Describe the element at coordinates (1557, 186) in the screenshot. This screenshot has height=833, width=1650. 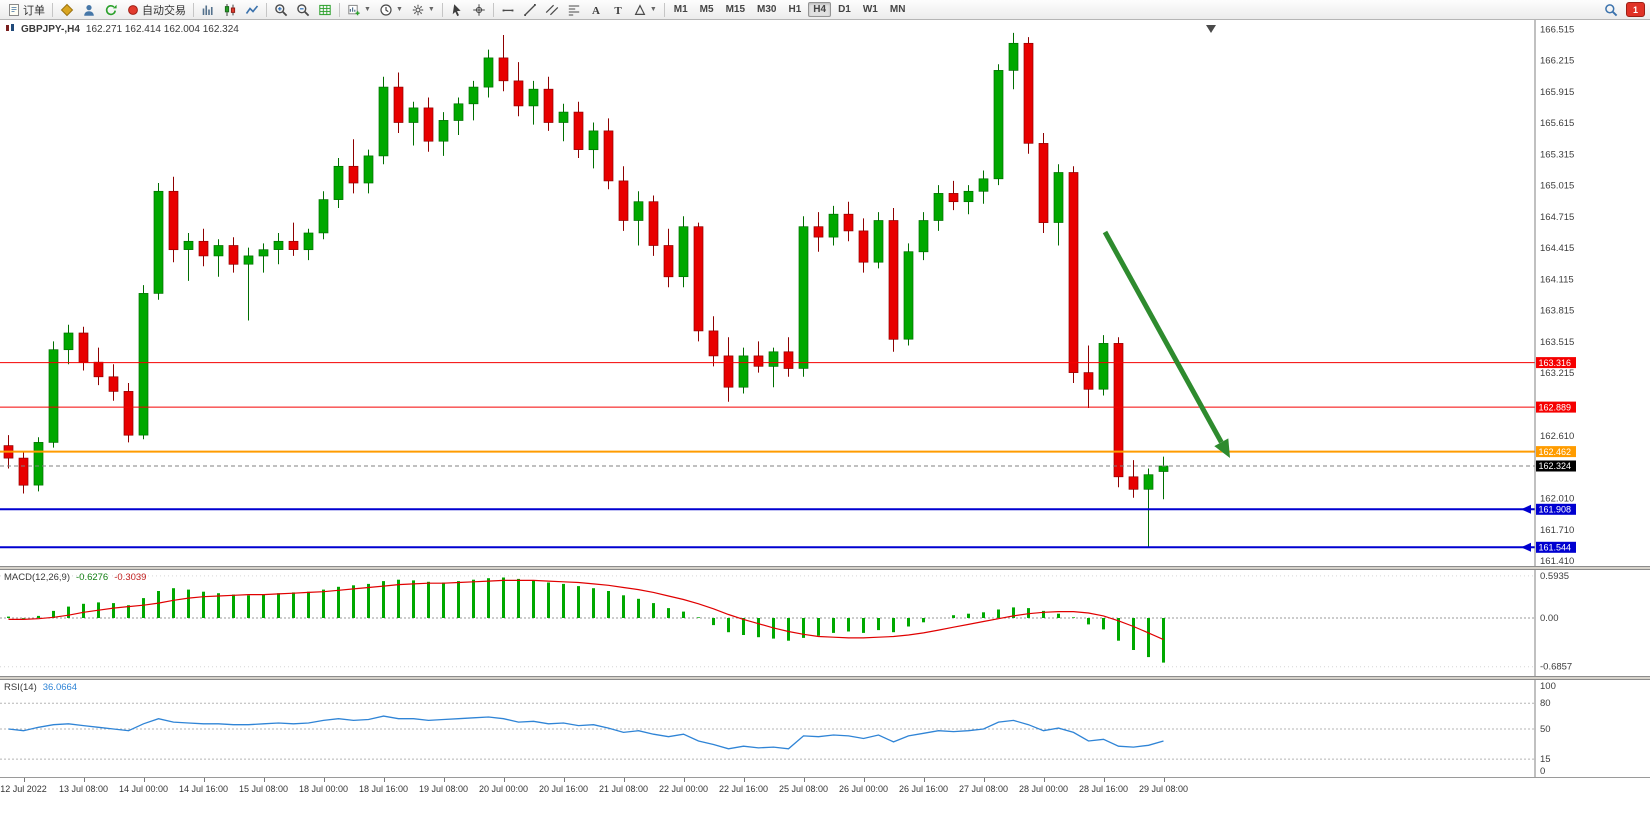
I see `price-label: 165.015` at that location.